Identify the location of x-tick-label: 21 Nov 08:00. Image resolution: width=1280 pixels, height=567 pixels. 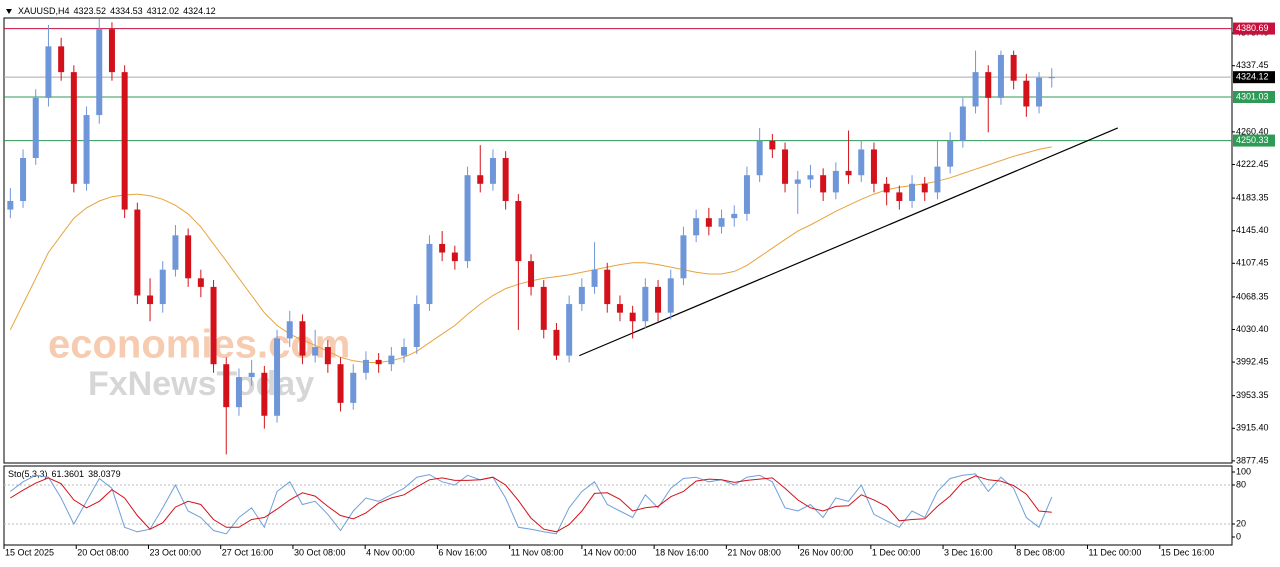
(754, 552).